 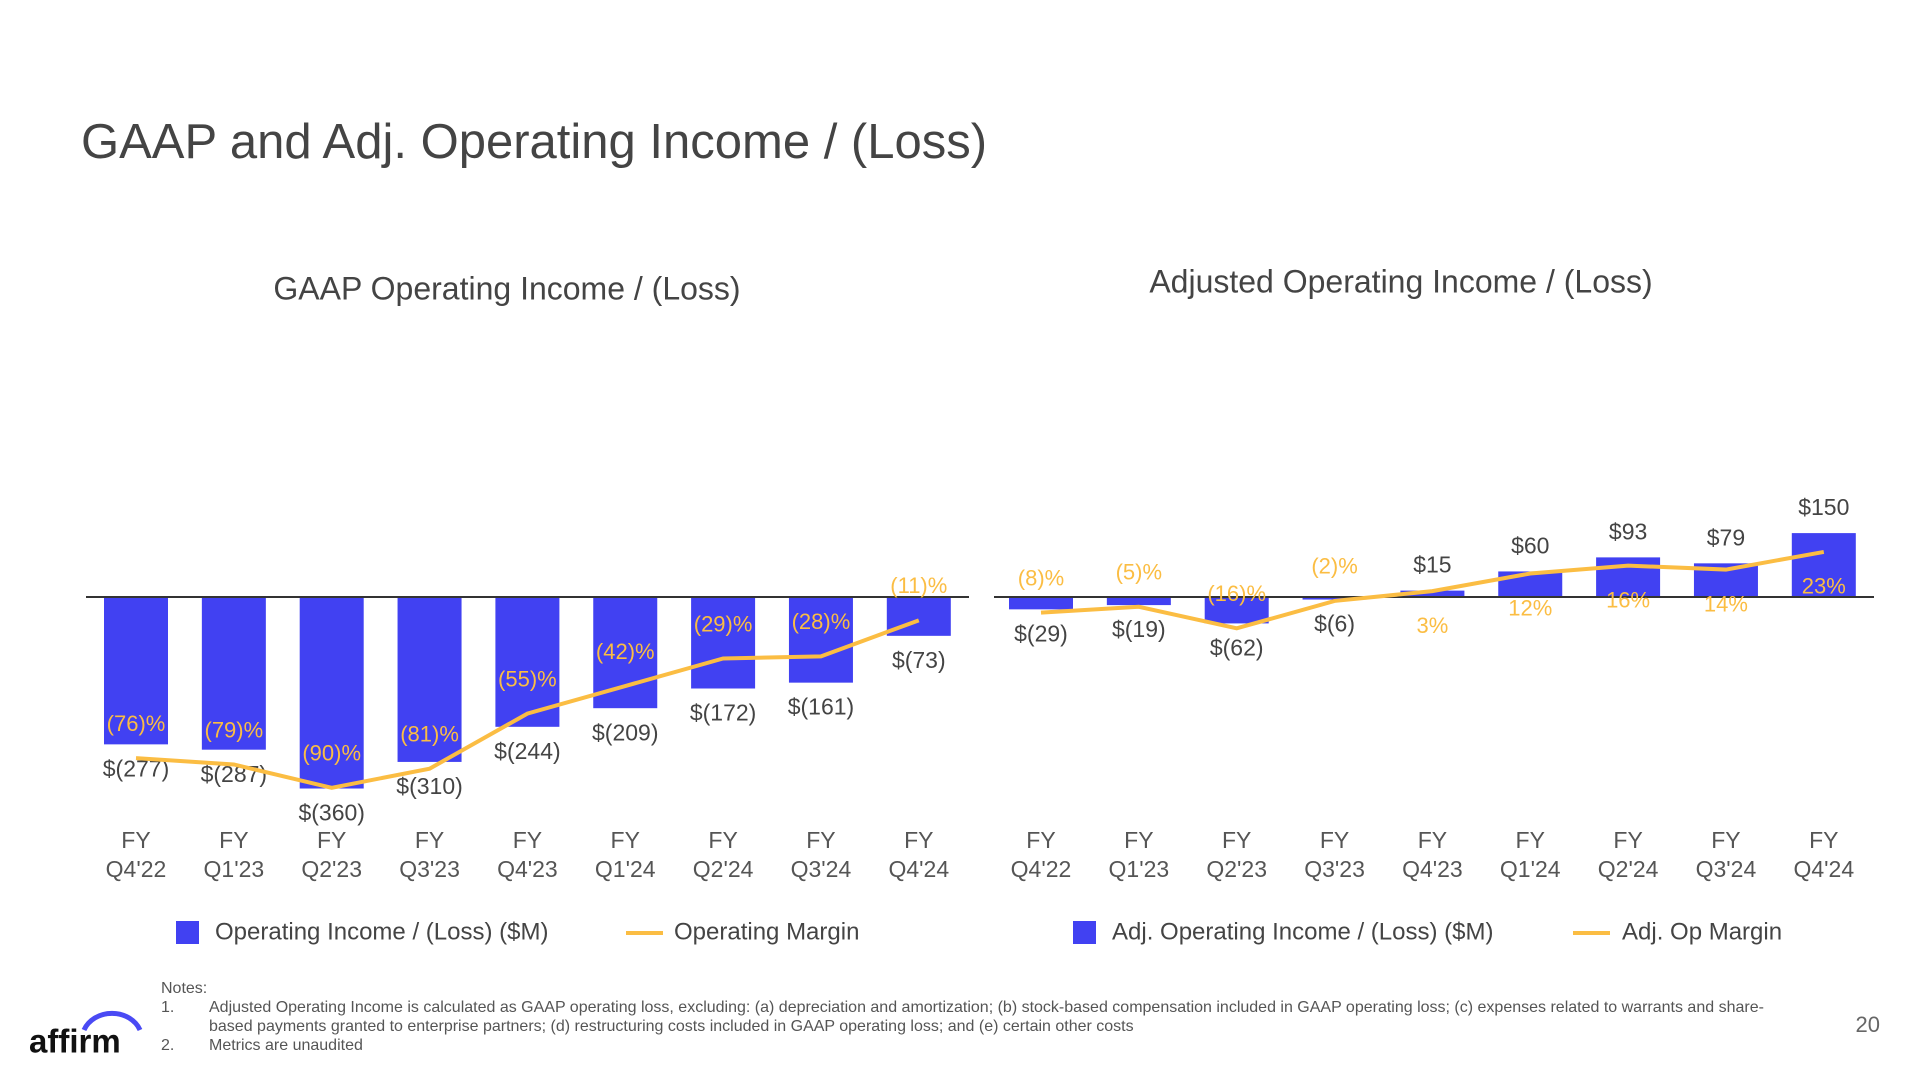 What do you see at coordinates (766, 931) in the screenshot?
I see `legend-label: Operating Margin` at bounding box center [766, 931].